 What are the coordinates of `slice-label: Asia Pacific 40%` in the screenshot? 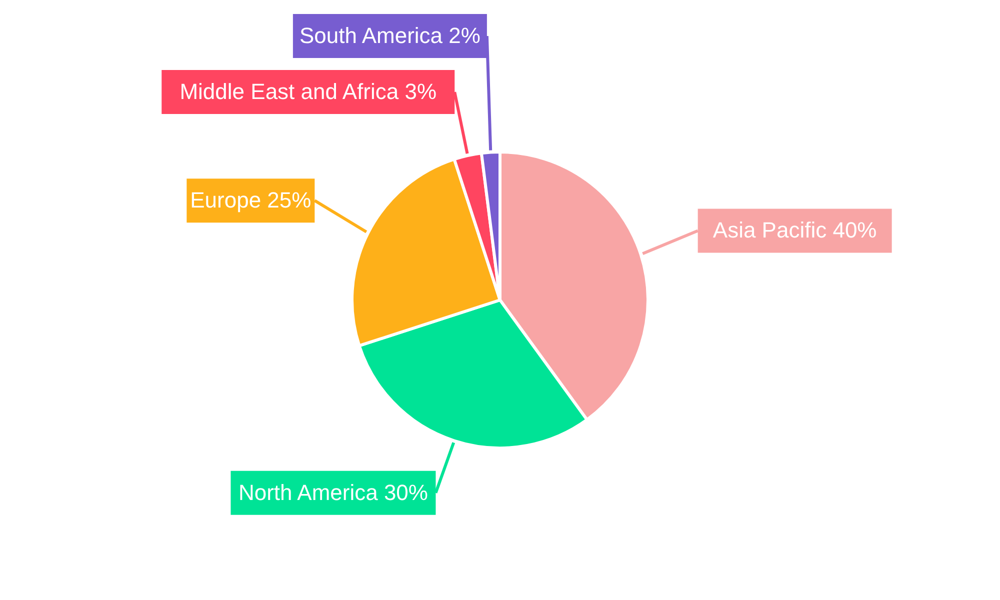 It's located at (794, 230).